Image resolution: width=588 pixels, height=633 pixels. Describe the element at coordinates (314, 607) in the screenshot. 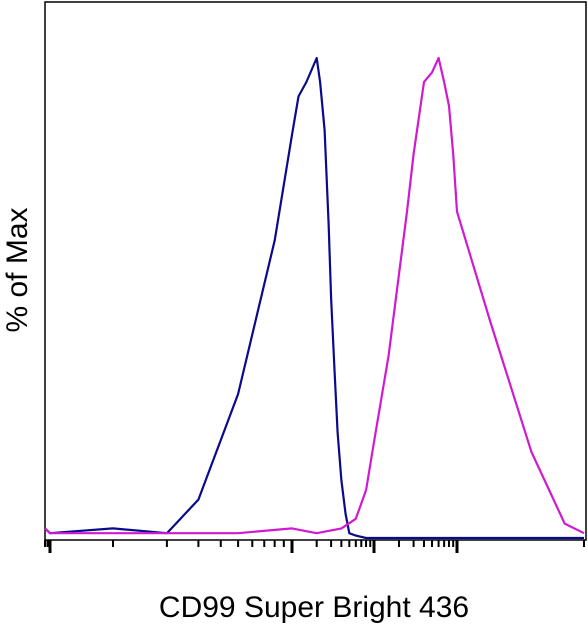

I see `x-axis-label: CD99 Super Bright 436` at that location.